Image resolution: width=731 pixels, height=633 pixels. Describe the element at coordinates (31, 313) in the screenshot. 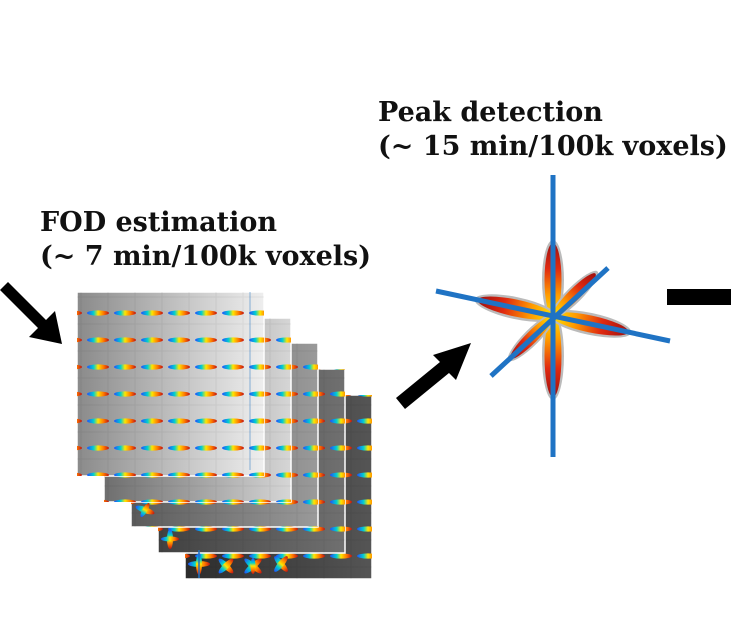

I see `input-arrow-icon` at that location.